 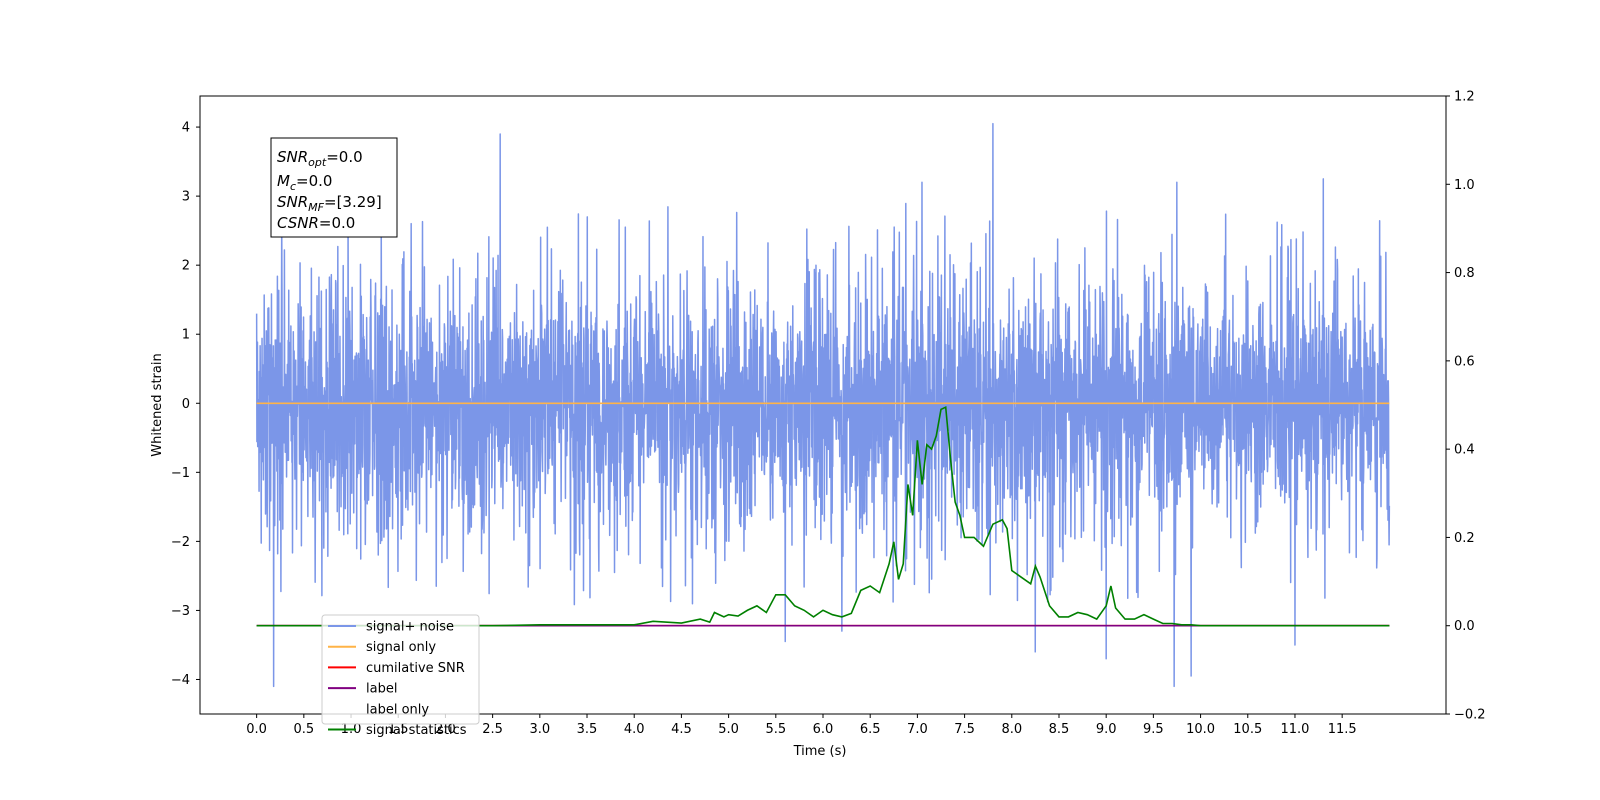 I want to click on y-tick-label: 3, so click(x=186, y=197).